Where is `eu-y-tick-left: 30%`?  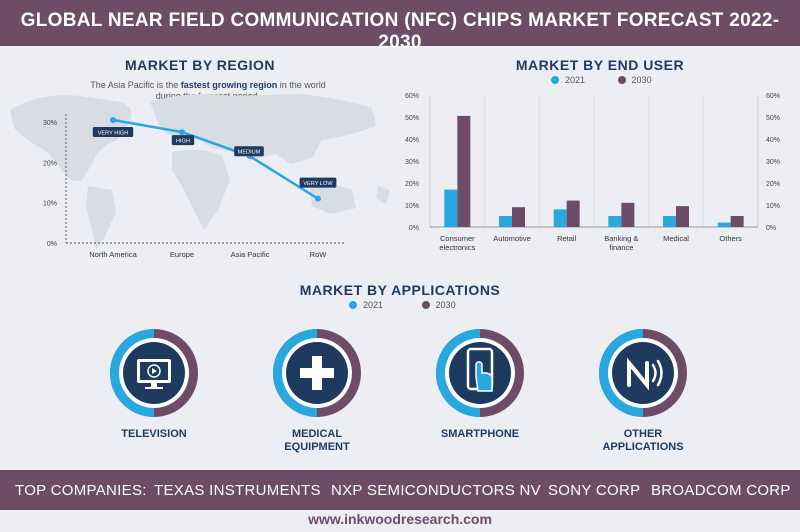 eu-y-tick-left: 30% is located at coordinates (412, 162).